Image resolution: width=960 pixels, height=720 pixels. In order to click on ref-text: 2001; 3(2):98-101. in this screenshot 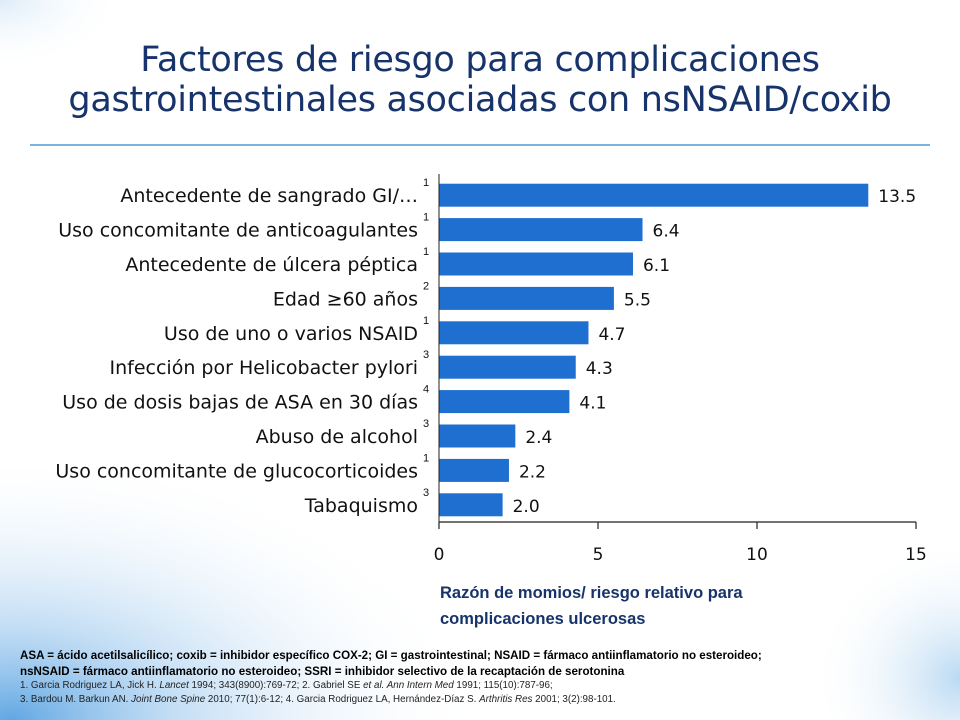, I will do `click(574, 699)`.